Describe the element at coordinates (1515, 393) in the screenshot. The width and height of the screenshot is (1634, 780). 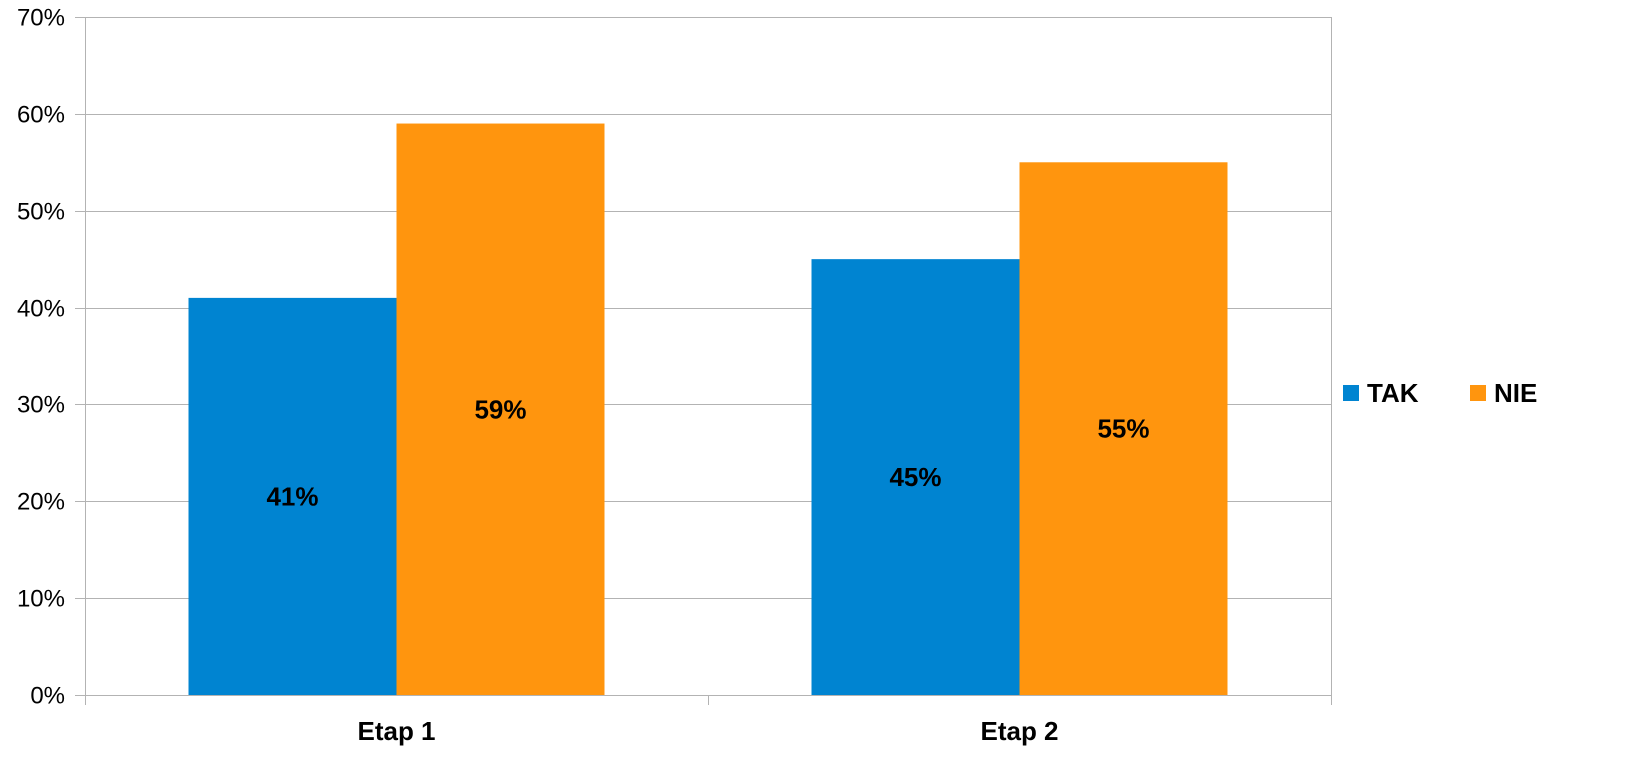
I see `legend-label-nie: NIE` at that location.